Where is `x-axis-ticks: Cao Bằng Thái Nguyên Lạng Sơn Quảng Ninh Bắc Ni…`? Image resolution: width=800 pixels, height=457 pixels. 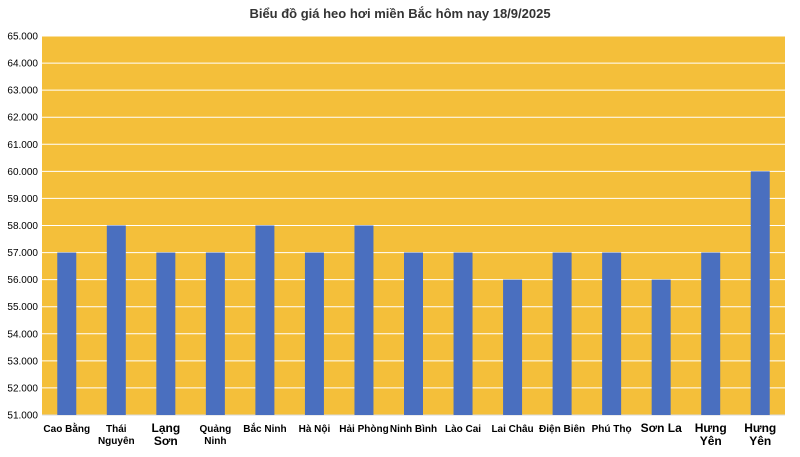 x-axis-ticks: Cao Bằng Thái Nguyên Lạng Sơn Quảng Ninh Bắc Ni… is located at coordinates (409, 434).